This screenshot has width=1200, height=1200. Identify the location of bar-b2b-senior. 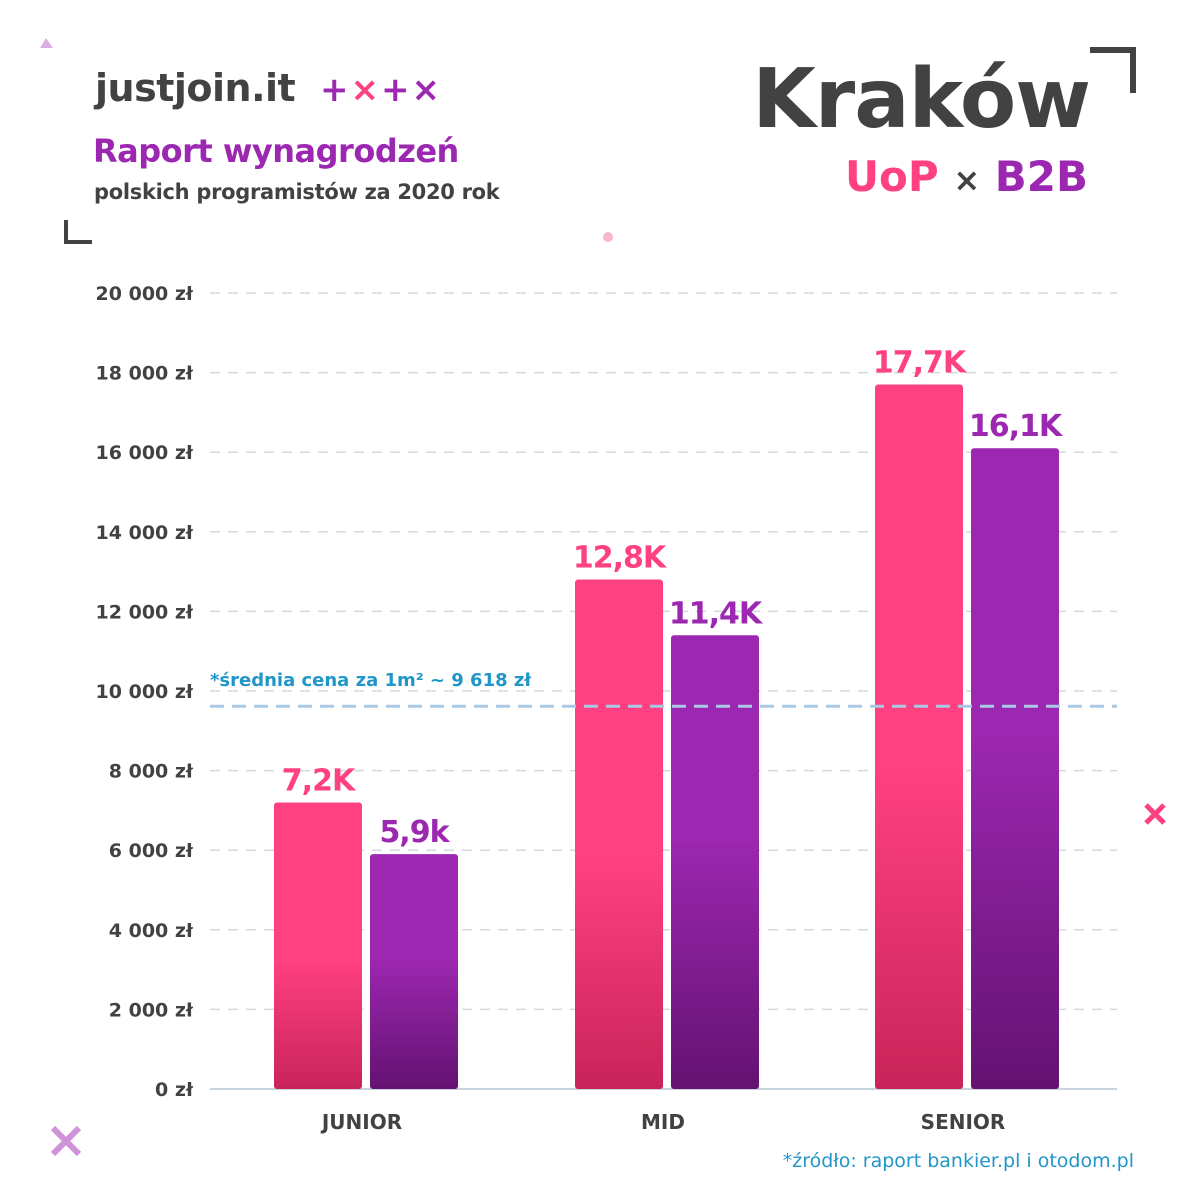
(1015, 769).